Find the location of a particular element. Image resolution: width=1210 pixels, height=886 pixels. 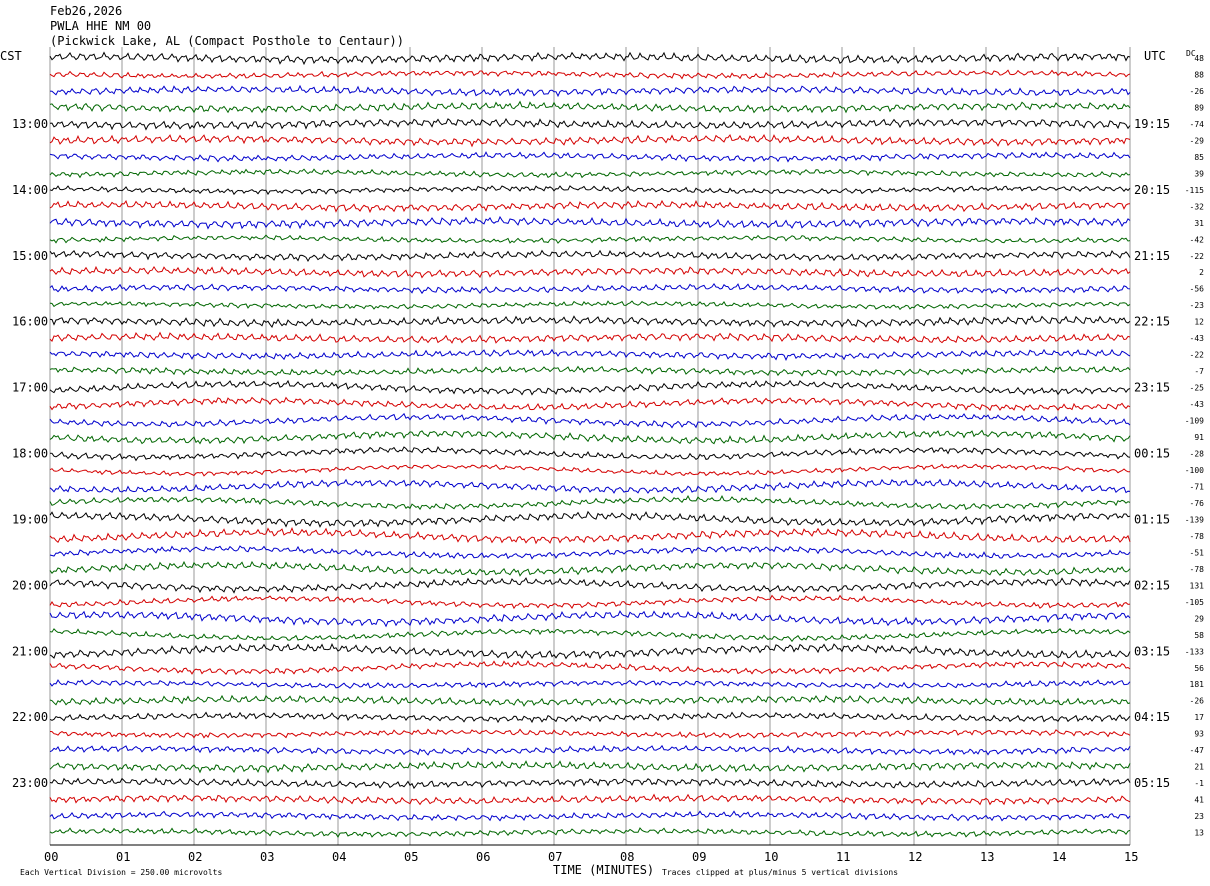

dc-header: DC is located at coordinates (1191, 53).